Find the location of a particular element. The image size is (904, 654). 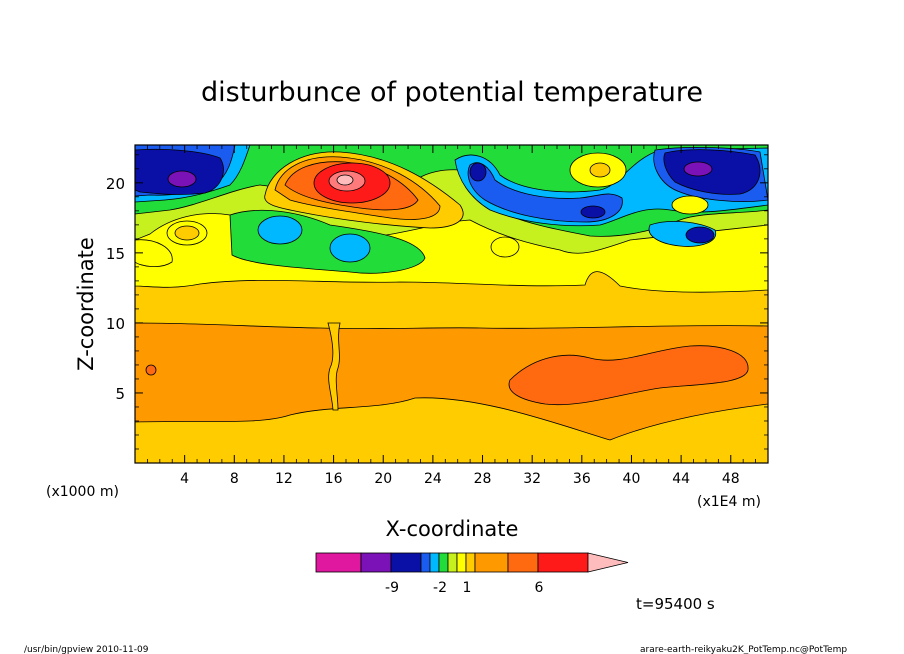

chart-title: disturbunce of potential temperature is located at coordinates (452, 92).